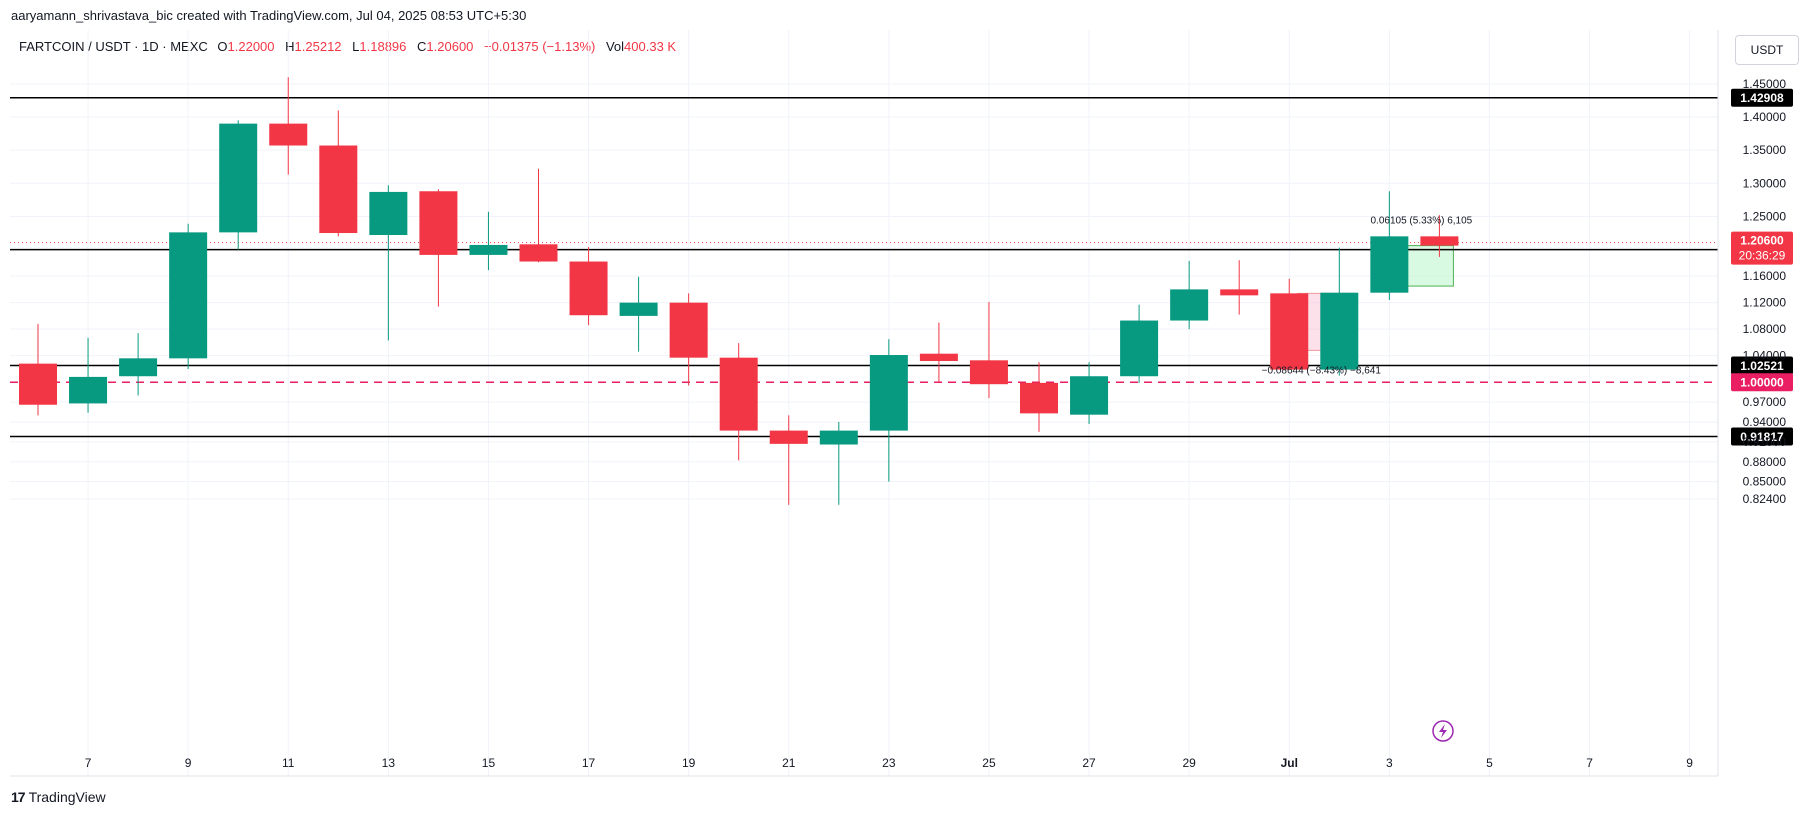  I want to click on close-label: C, so click(422, 46).